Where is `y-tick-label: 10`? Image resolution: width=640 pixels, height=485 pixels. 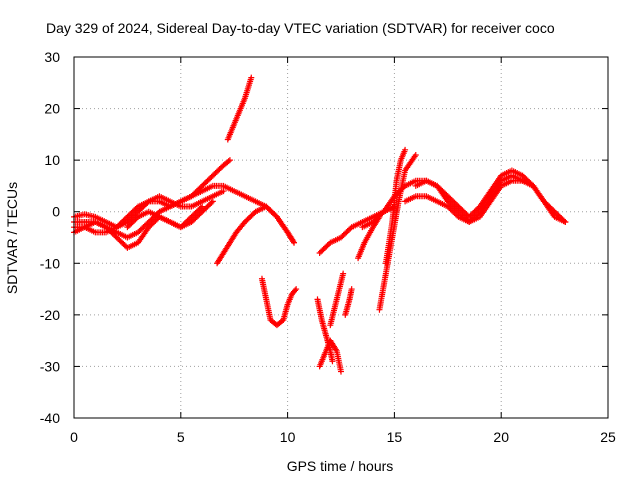 y-tick-label: 10 is located at coordinates (52, 160).